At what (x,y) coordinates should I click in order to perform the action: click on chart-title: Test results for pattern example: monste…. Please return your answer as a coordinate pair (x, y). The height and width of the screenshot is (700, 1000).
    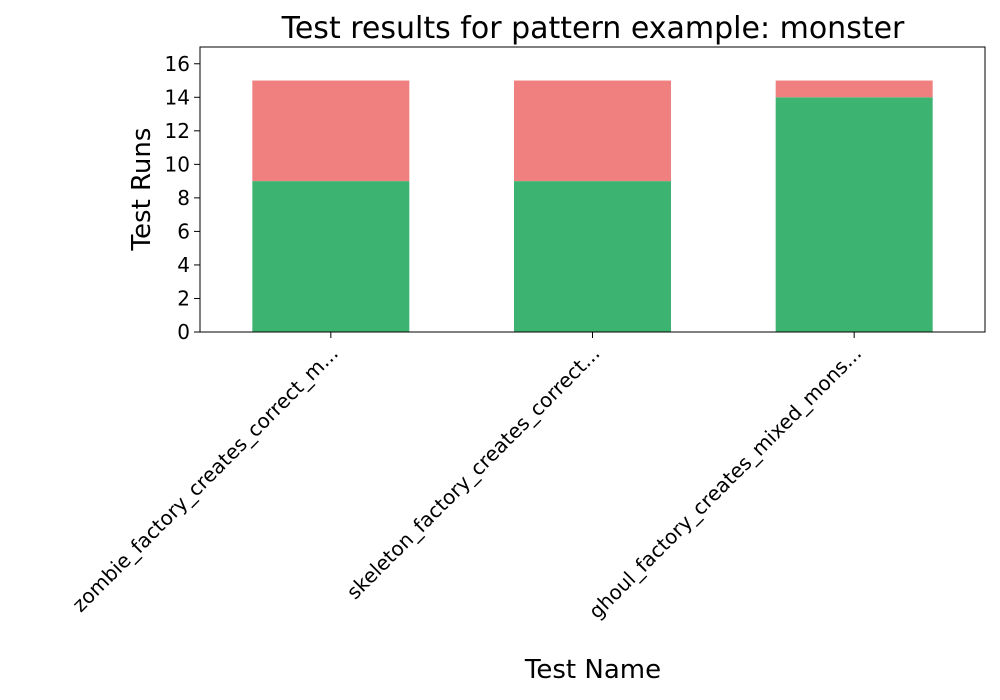
    Looking at the image, I should click on (593, 28).